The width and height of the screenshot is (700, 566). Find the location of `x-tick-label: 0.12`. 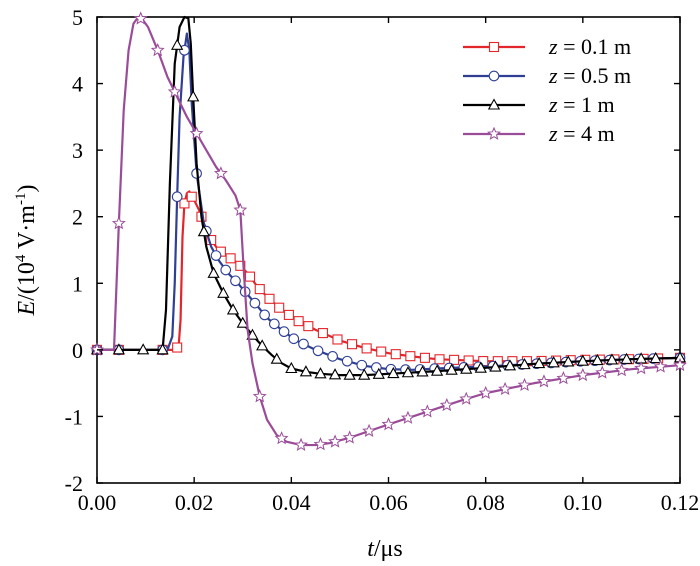

x-tick-label: 0.12 is located at coordinates (680, 502).